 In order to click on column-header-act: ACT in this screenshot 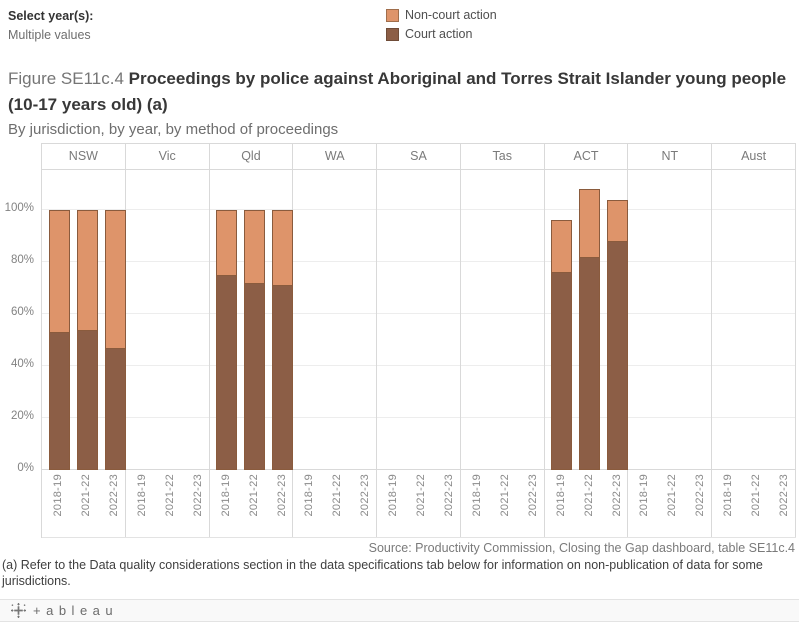, I will do `click(587, 156)`.